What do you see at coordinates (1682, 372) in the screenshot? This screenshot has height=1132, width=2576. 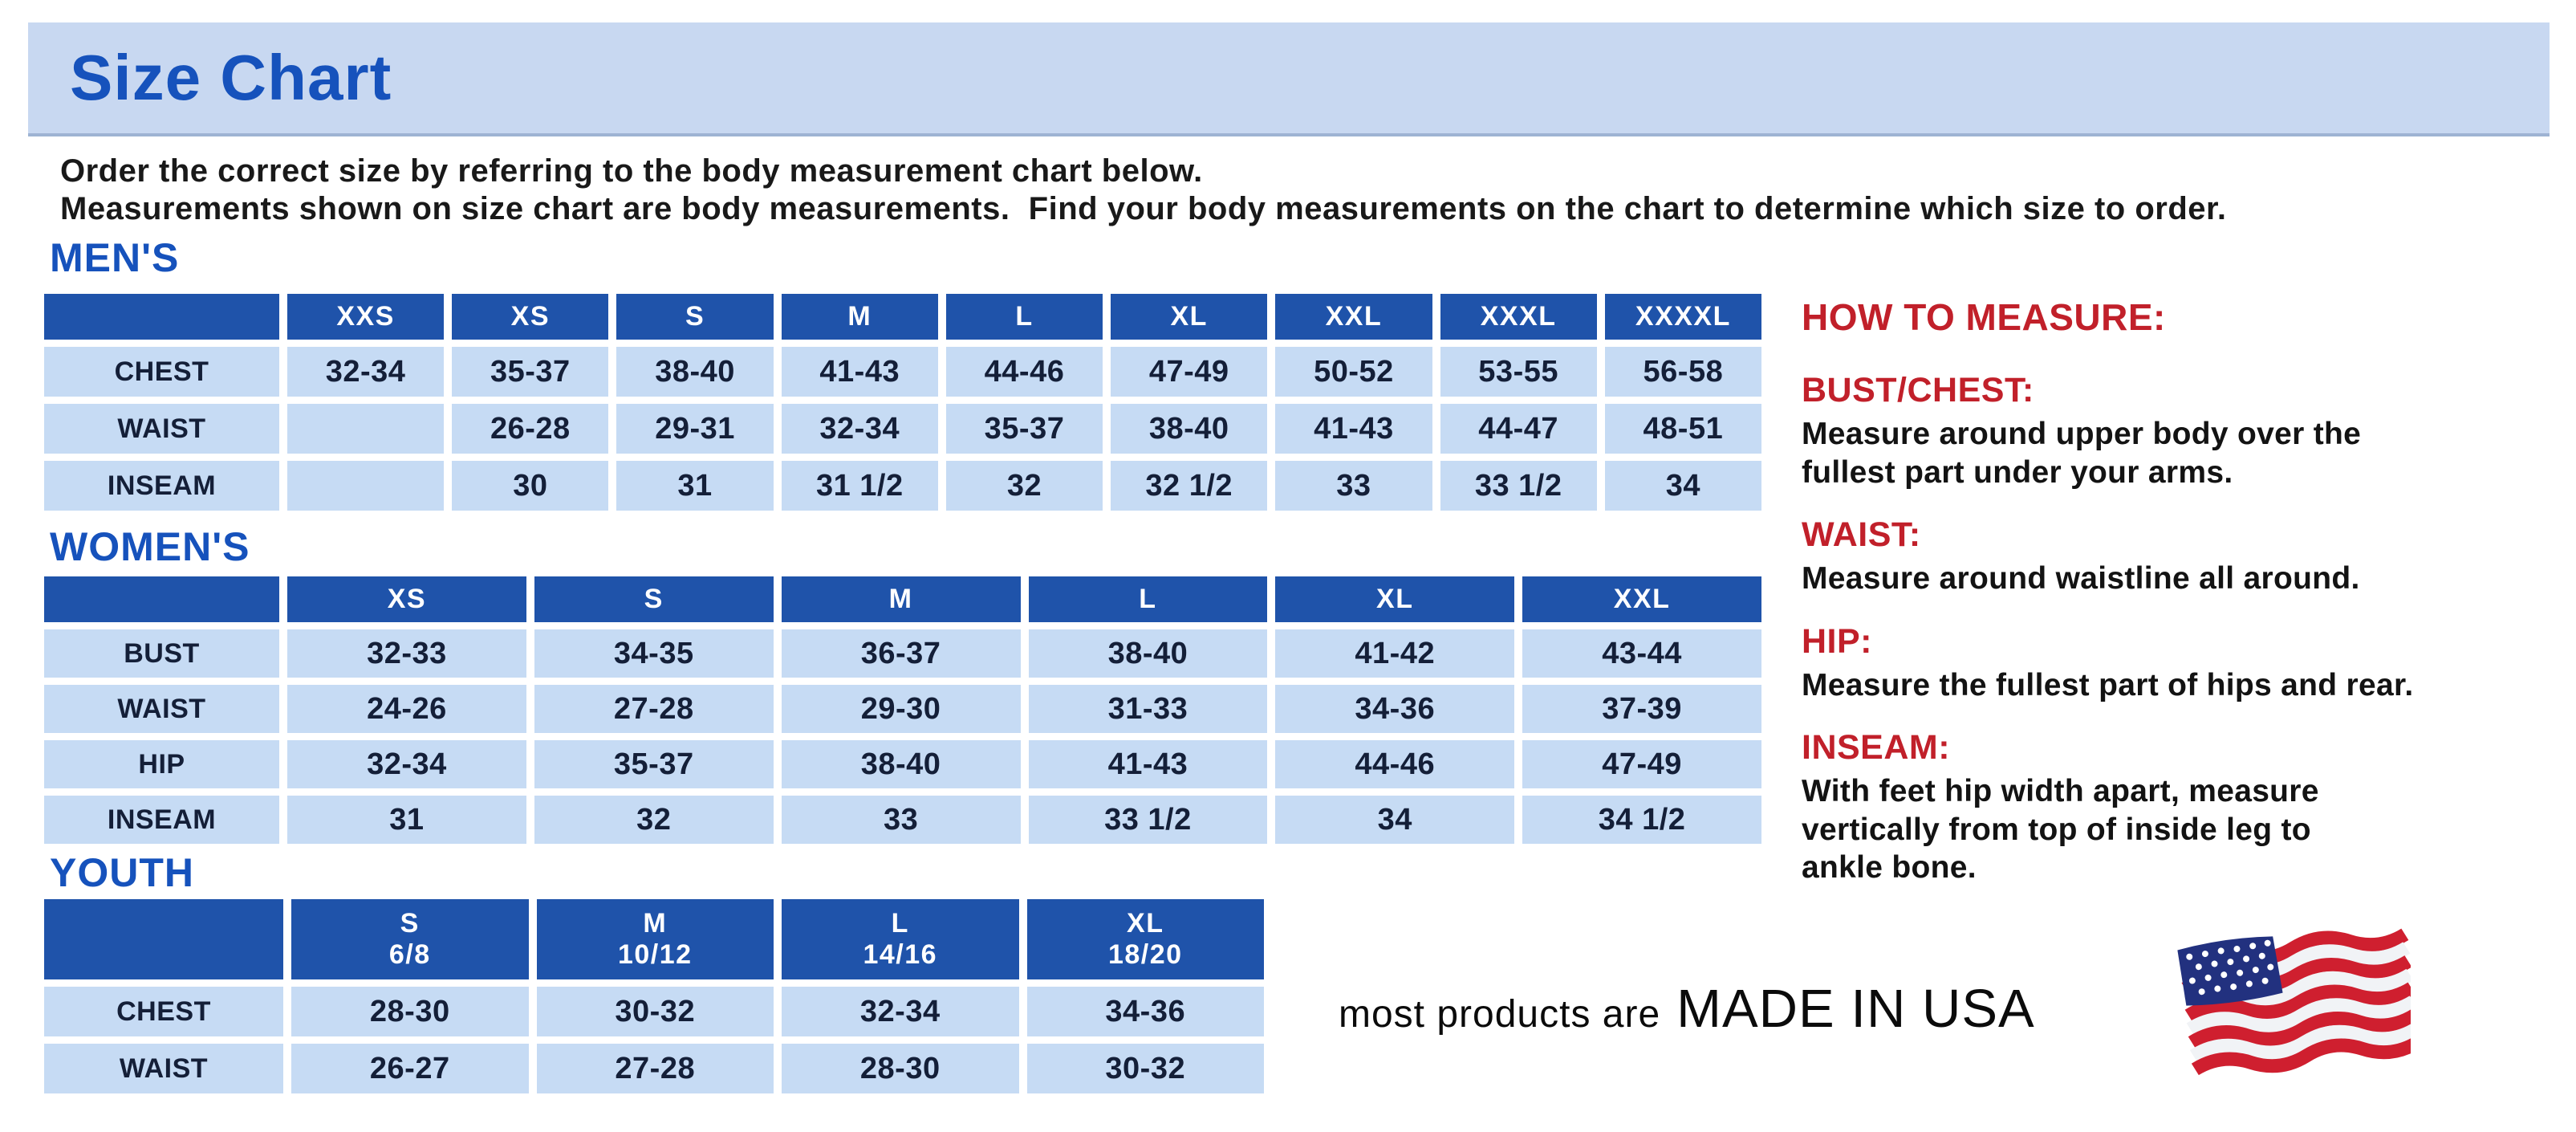 I see `data-cell: 56-58` at bounding box center [1682, 372].